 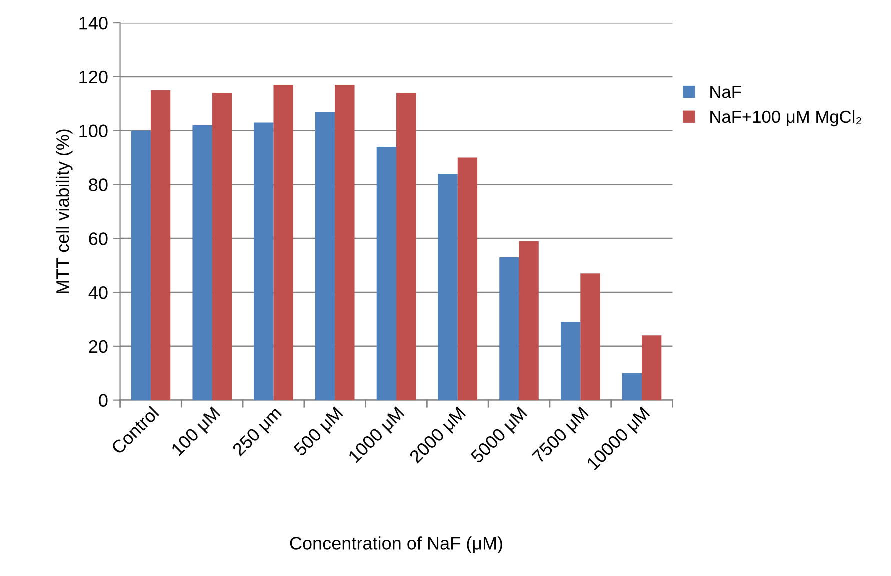 What do you see at coordinates (197, 432) in the screenshot?
I see `x-tick-label: 100 μM` at bounding box center [197, 432].